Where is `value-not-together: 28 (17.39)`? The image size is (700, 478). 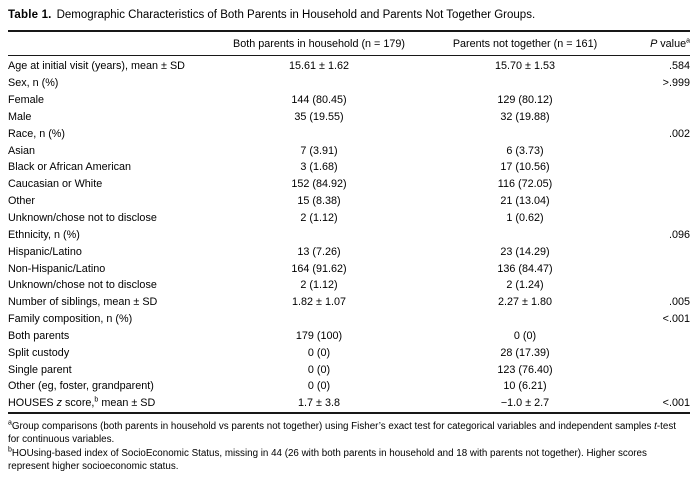 value-not-together: 28 (17.39) is located at coordinates (525, 352).